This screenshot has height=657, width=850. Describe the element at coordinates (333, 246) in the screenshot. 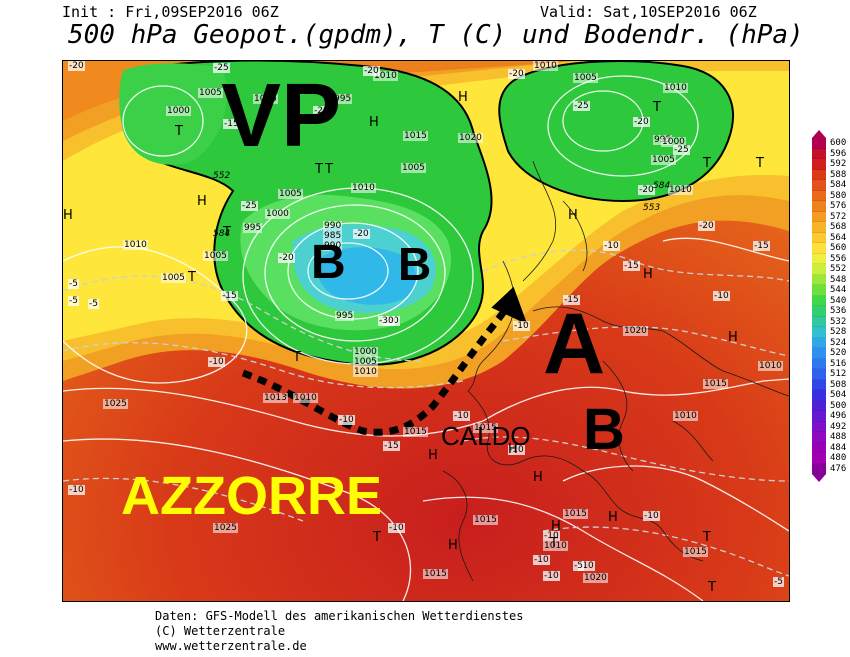

I see `pressure-label: 990` at that location.